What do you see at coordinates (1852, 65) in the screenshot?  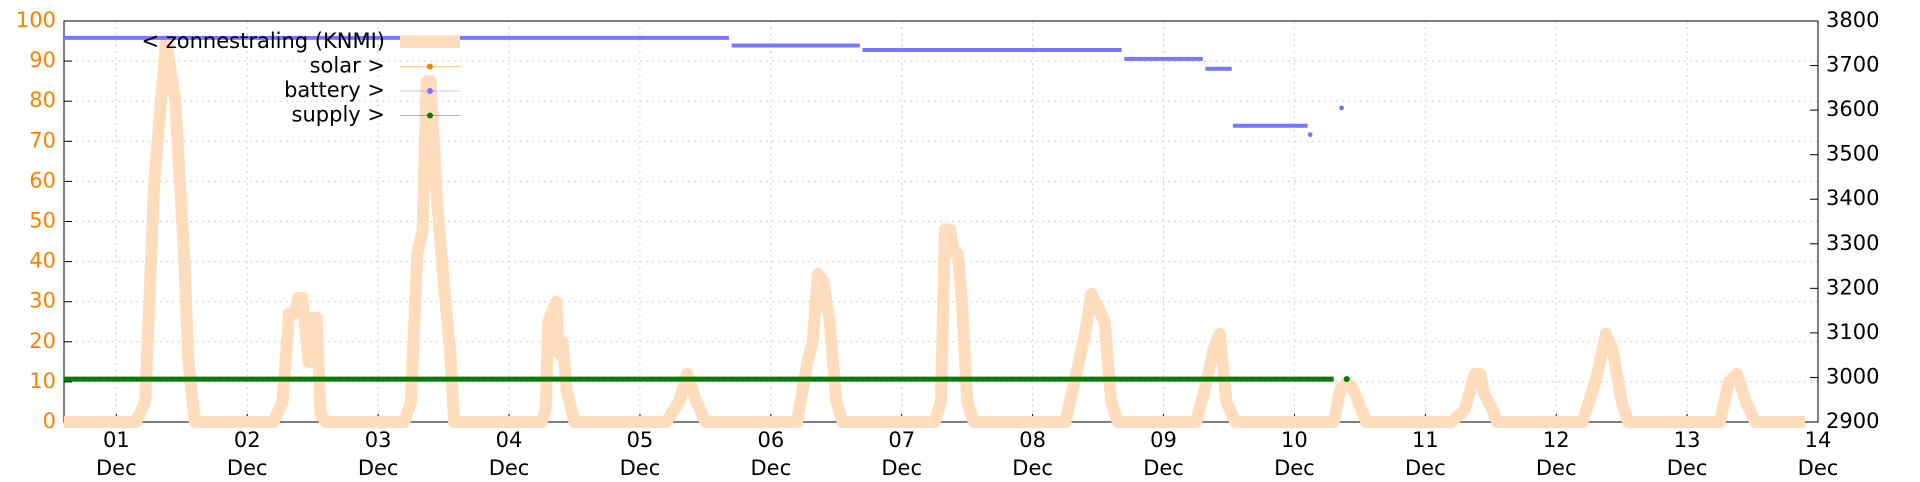 I see `y2-tick-label: 3700` at bounding box center [1852, 65].